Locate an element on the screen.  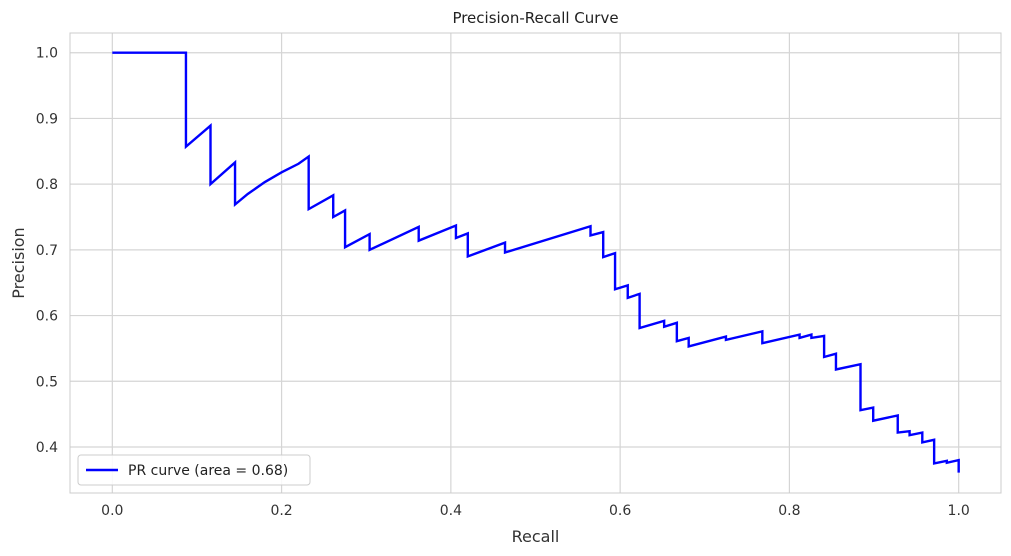
y-tick-label: 0.7 is located at coordinates (47, 251).